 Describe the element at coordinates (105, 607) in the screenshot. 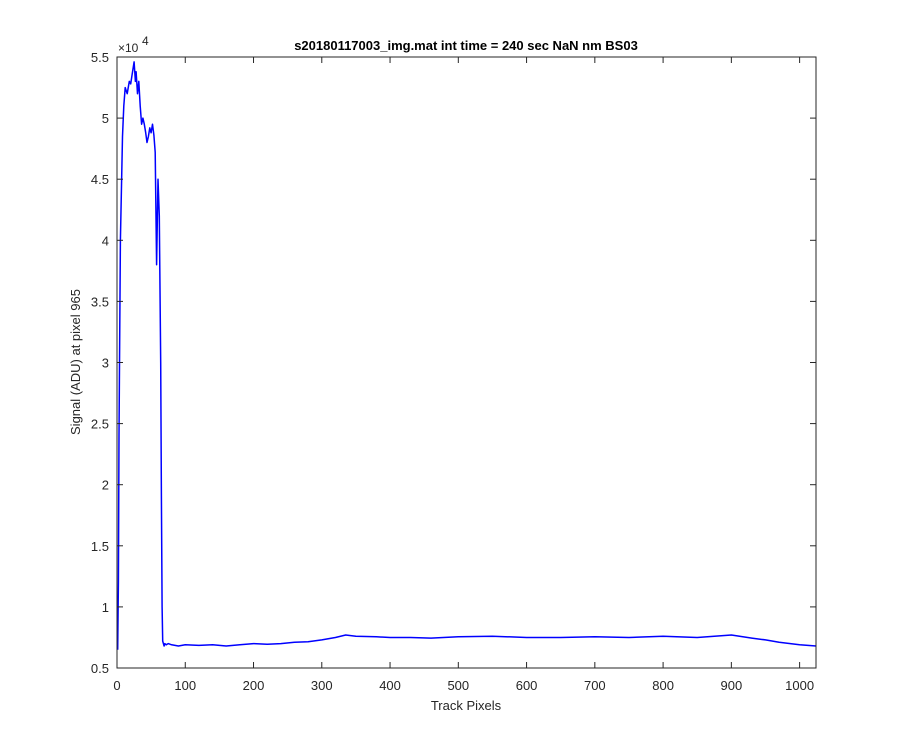

I see `y-tick-label: 1` at that location.